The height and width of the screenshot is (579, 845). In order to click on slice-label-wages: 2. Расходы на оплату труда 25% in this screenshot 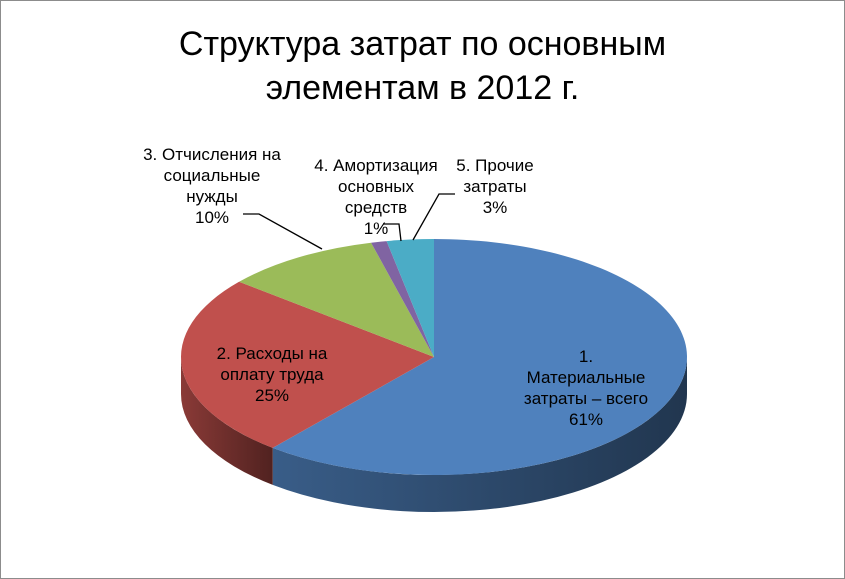, I will do `click(272, 374)`.